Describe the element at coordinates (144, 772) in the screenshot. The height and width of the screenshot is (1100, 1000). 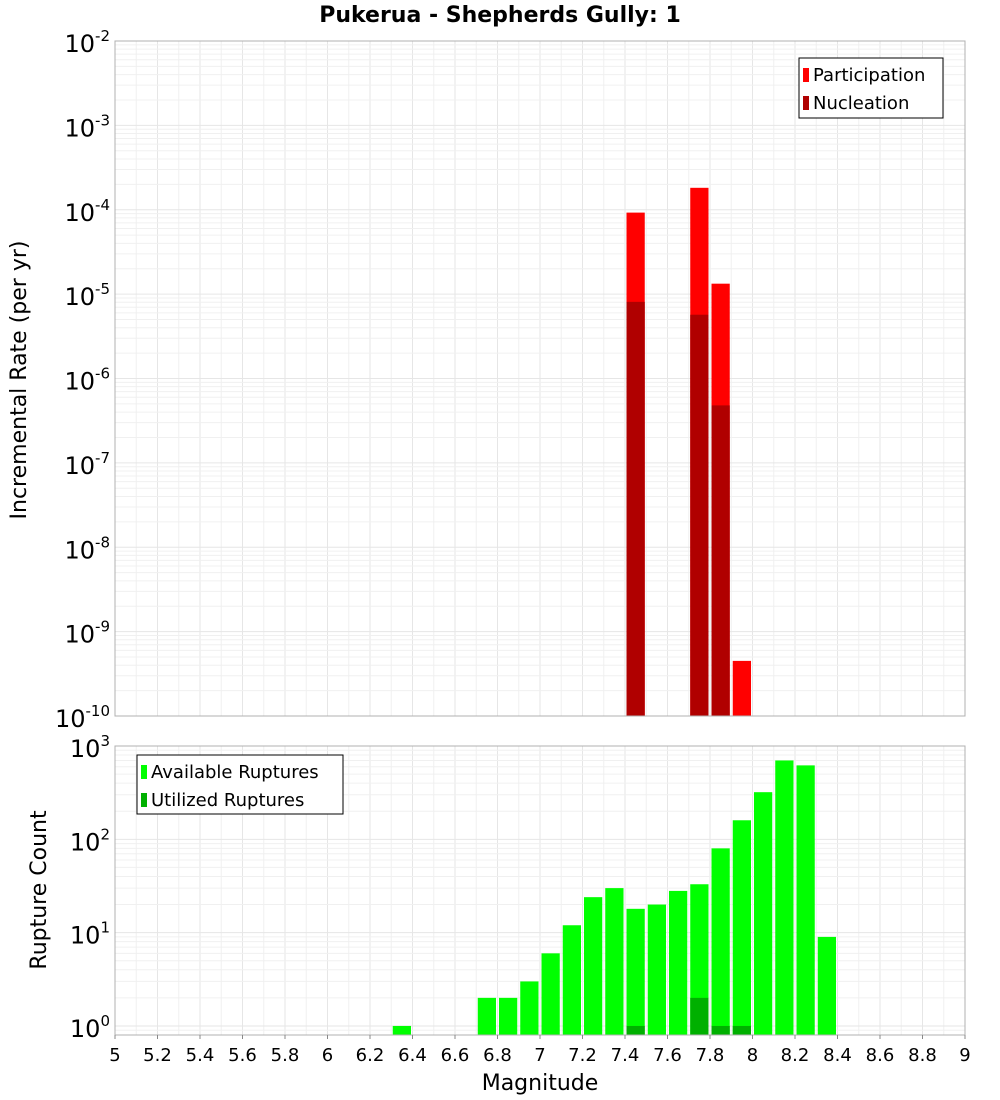
I see `legend-swatch-available-ruptures` at that location.